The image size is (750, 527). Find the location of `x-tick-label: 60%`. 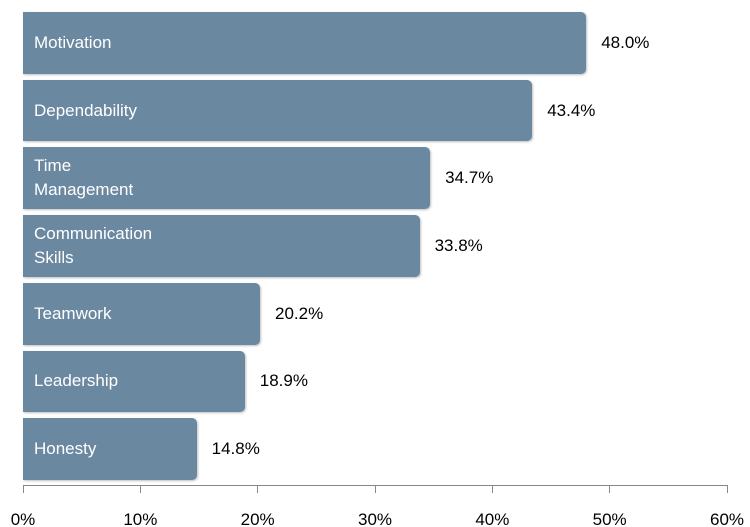

x-tick-label: 60% is located at coordinates (727, 518).